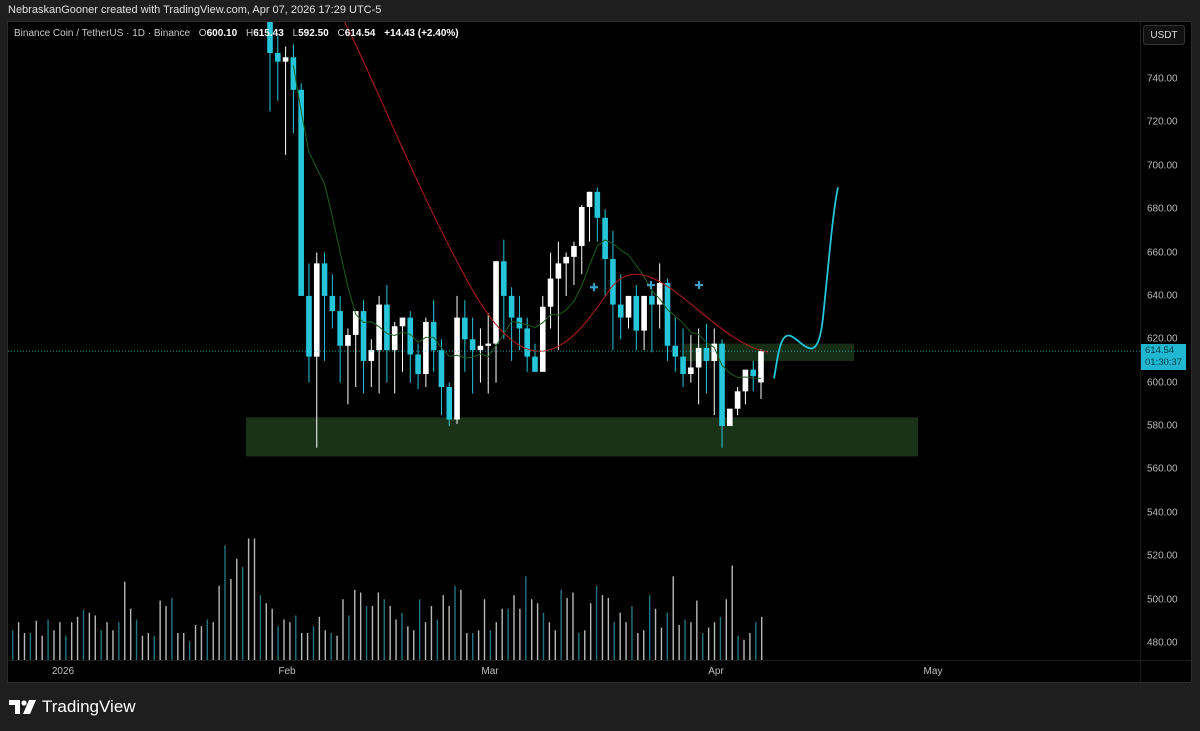 This screenshot has height=731, width=1200. Describe the element at coordinates (1162, 253) in the screenshot. I see `price-tick: 660.00` at that location.